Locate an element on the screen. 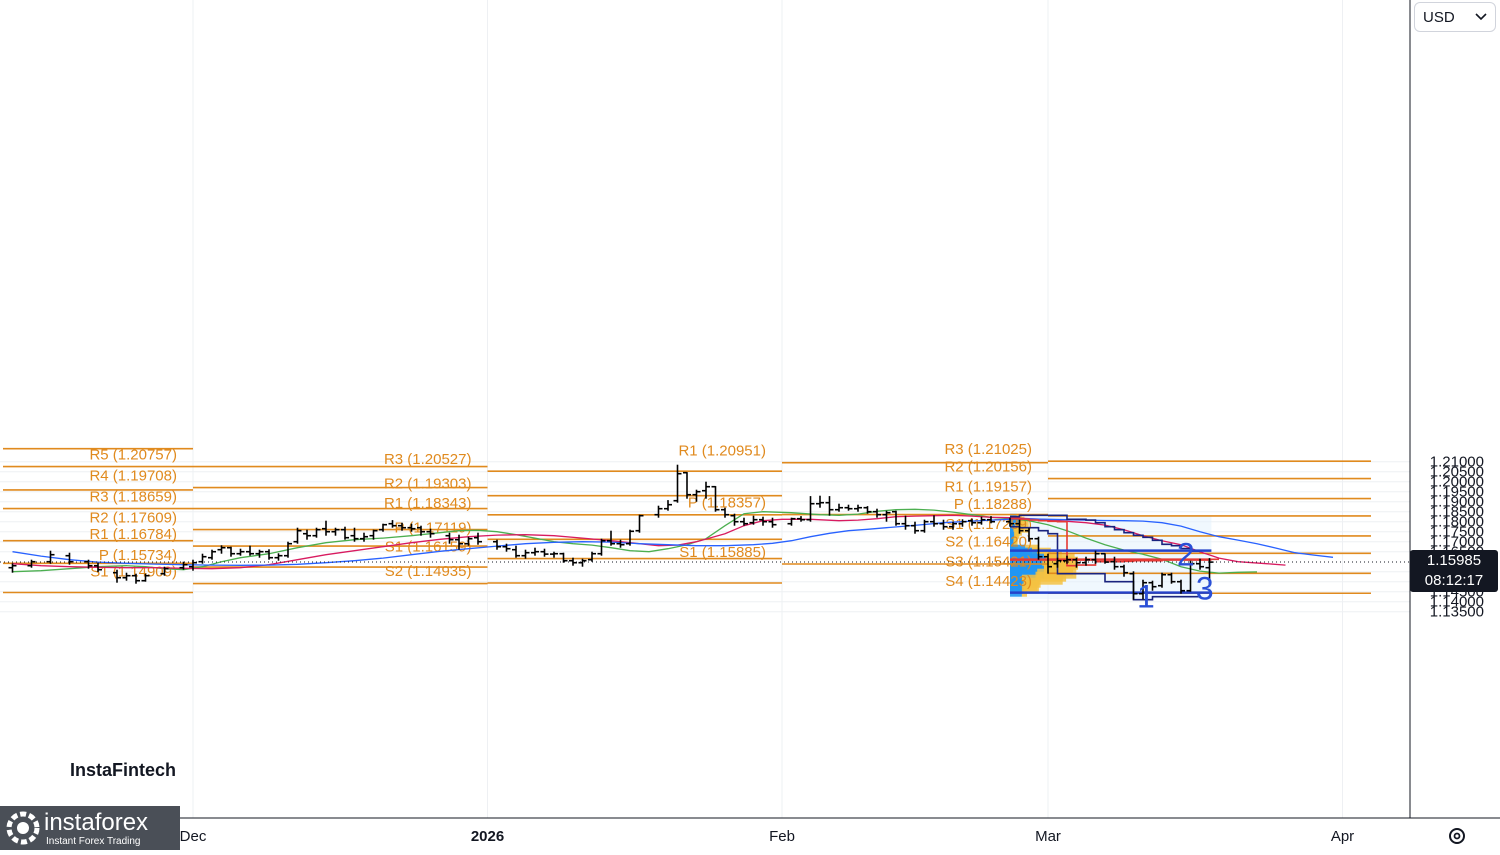 Image resolution: width=1500 pixels, height=855 pixels. pivot-level-label: R2 (1.17609) is located at coordinates (133, 518).